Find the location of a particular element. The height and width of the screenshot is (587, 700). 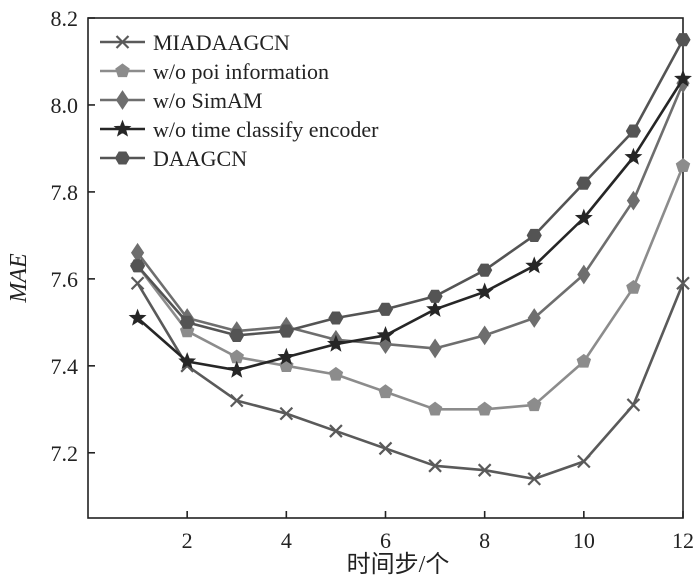

x-tick-label: 10 is located at coordinates (584, 540).